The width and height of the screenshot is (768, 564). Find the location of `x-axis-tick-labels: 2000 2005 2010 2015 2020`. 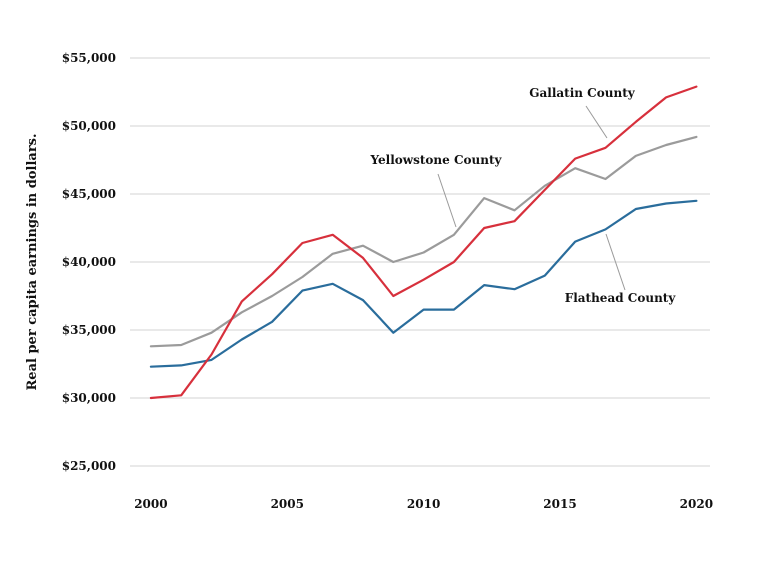

x-axis-tick-labels: 2000 2005 2010 2015 2020 is located at coordinates (423, 504).